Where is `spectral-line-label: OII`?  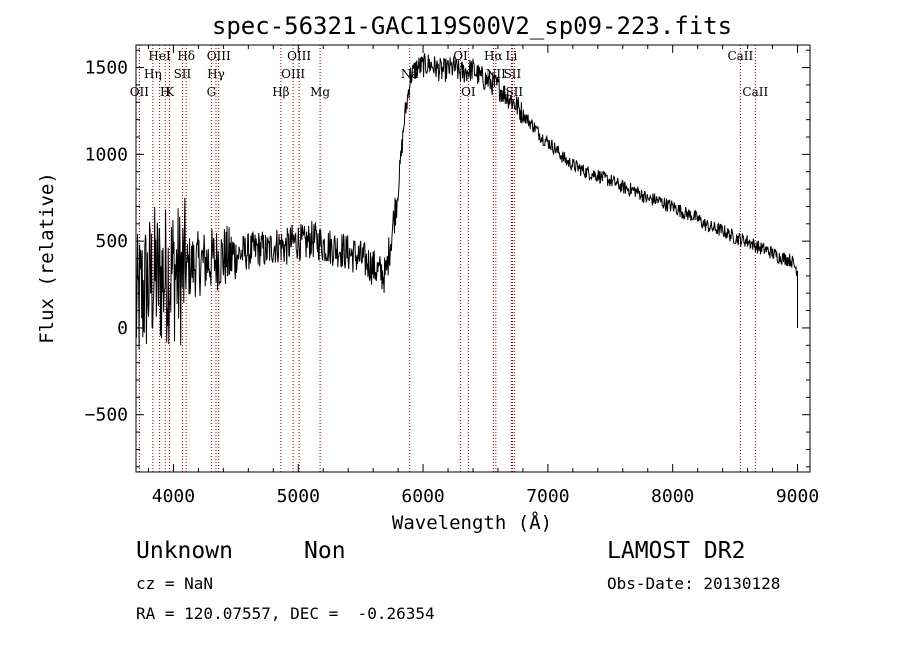
spectral-line-label: OII is located at coordinates (140, 92).